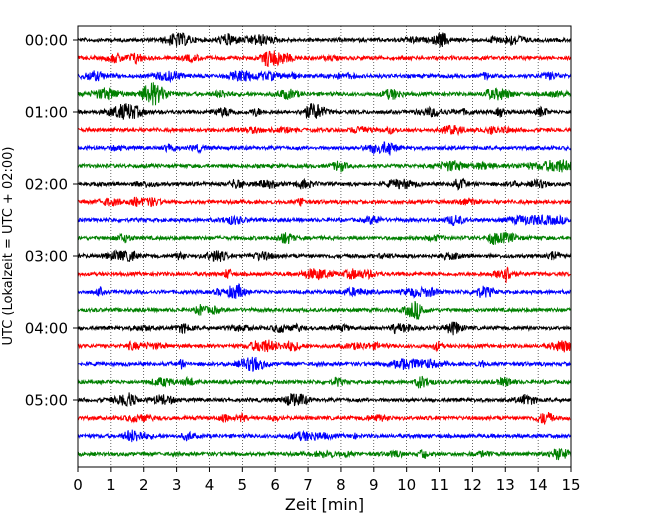  I want to click on y-tick-label: 00:00, so click(46, 41).